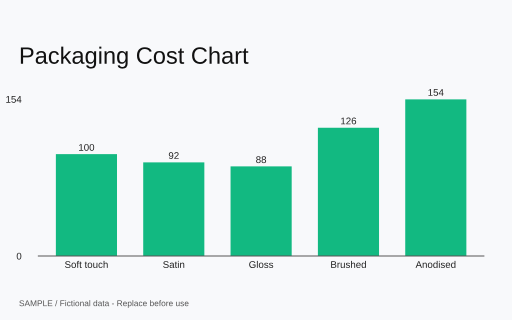  I want to click on x-tick-label: Gloss, so click(261, 264).